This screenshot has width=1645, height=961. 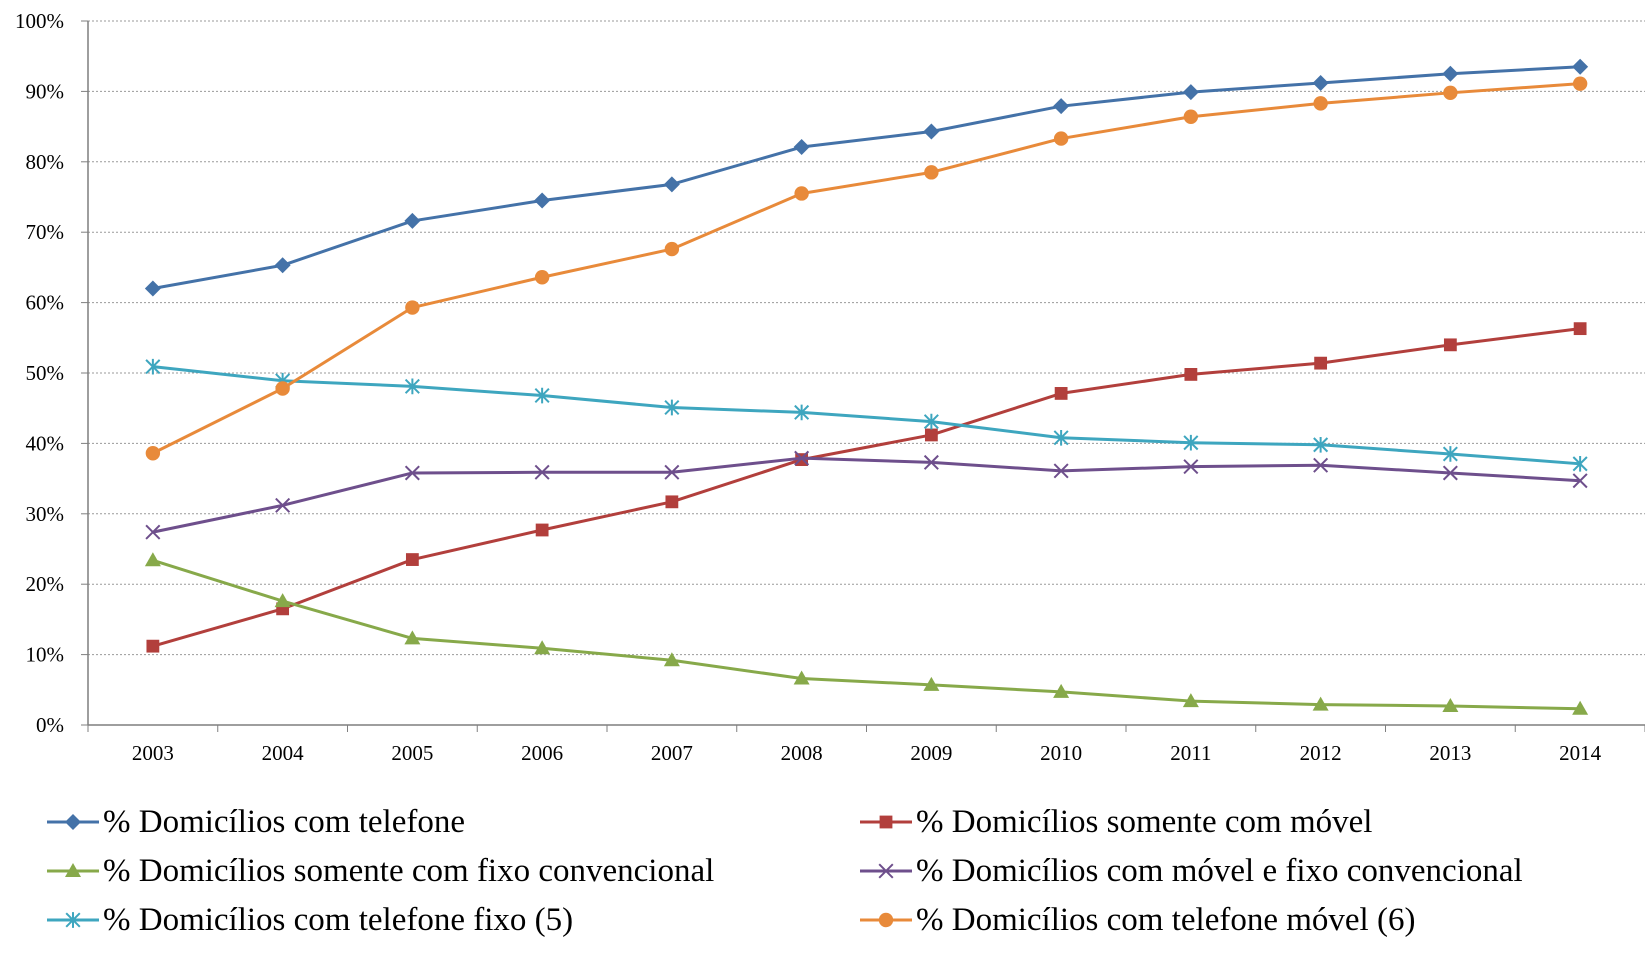 What do you see at coordinates (45, 655) in the screenshot?
I see `y-tick-label: 10%` at bounding box center [45, 655].